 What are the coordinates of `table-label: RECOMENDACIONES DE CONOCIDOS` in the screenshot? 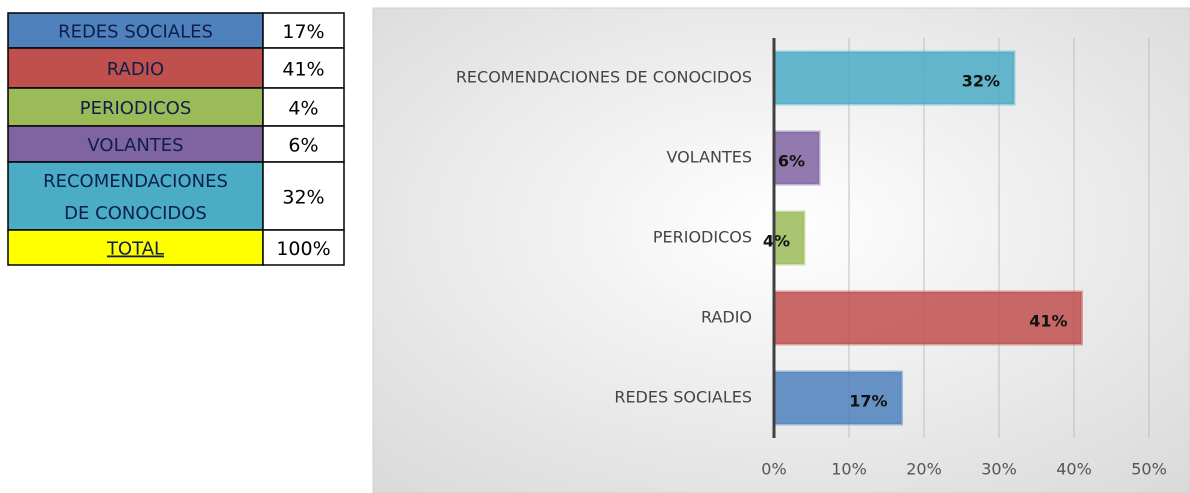 It's located at (135, 197).